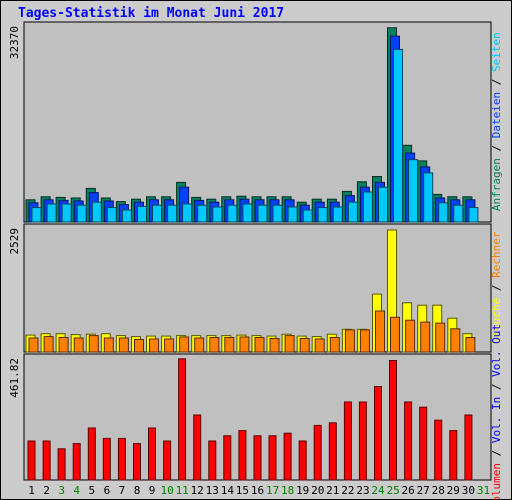 The height and width of the screenshot is (500, 512). I want to click on x-tick-day-9: 9, so click(152, 490).